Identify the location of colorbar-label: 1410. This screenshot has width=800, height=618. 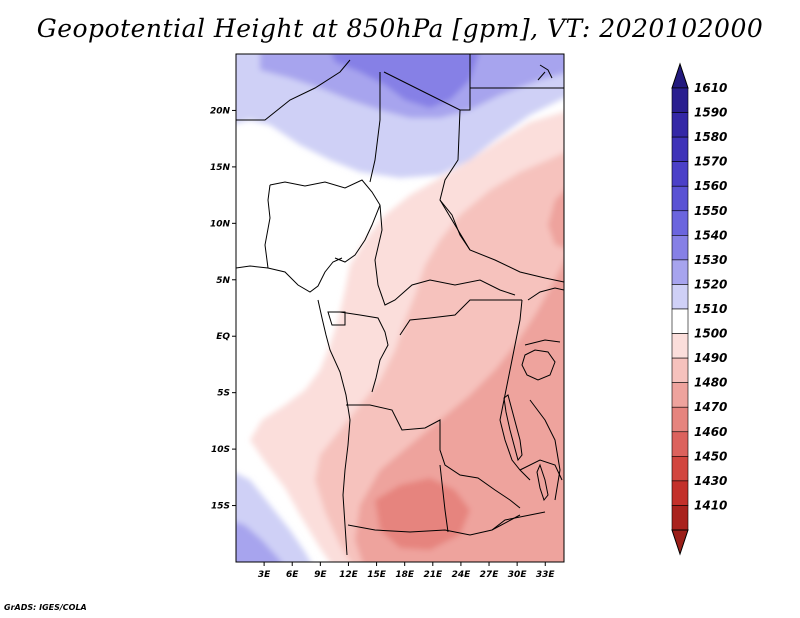
(710, 505).